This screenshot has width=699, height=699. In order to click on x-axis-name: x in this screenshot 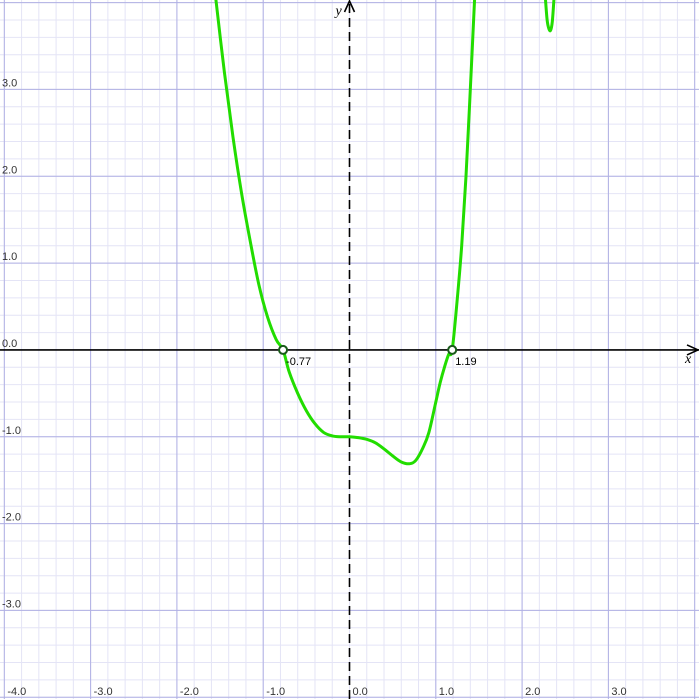, I will do `click(688, 359)`.